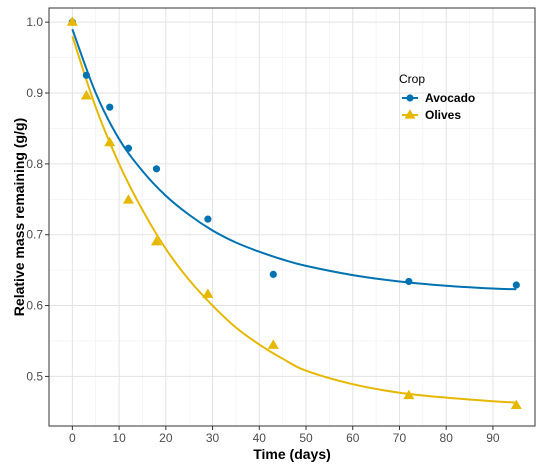 The image size is (550, 469). What do you see at coordinates (34, 93) in the screenshot?
I see `y-tick-label: 0.9` at bounding box center [34, 93].